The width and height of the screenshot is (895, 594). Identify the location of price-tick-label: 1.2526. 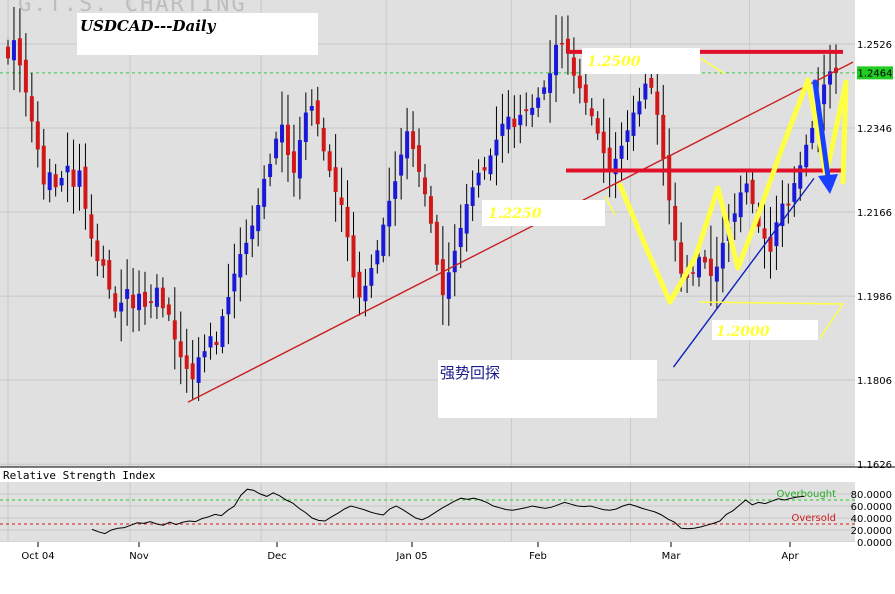
(874, 45).